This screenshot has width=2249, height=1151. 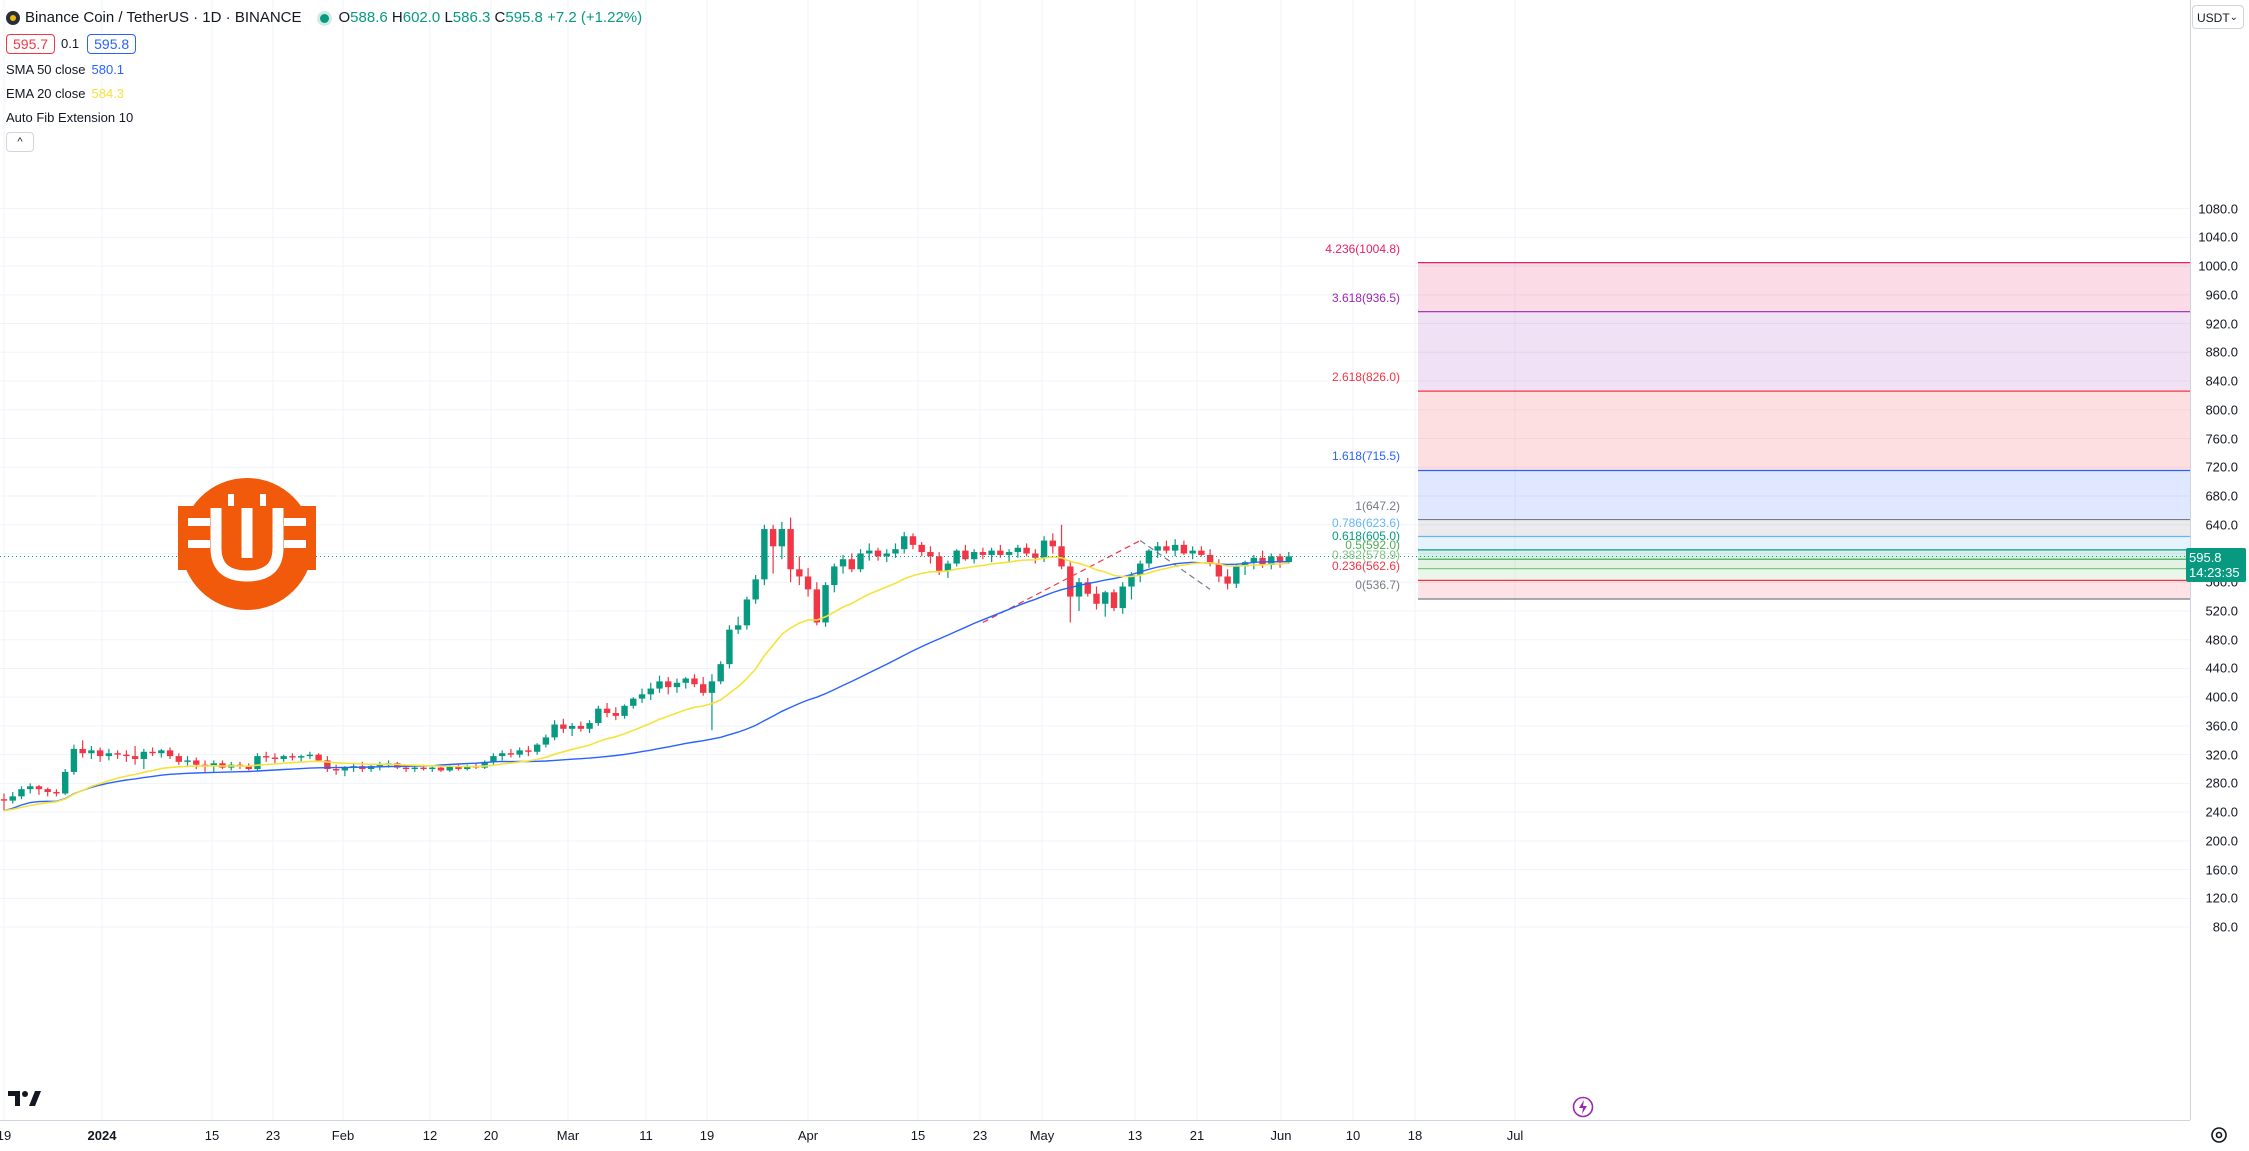 I want to click on currency-dropdown: USDT ⌄, so click(x=2218, y=17).